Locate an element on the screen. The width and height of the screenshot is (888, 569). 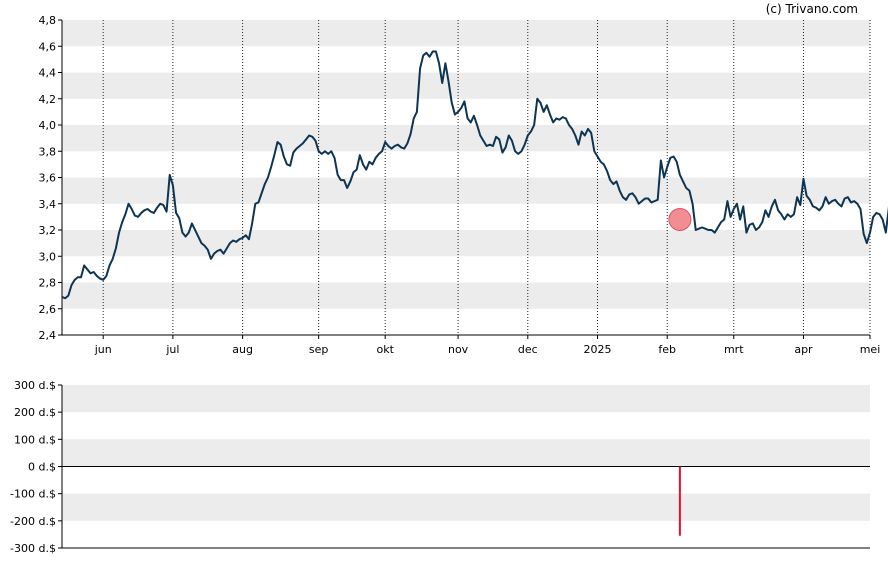
y-tick-label: 4,6 is located at coordinates (48, 46).